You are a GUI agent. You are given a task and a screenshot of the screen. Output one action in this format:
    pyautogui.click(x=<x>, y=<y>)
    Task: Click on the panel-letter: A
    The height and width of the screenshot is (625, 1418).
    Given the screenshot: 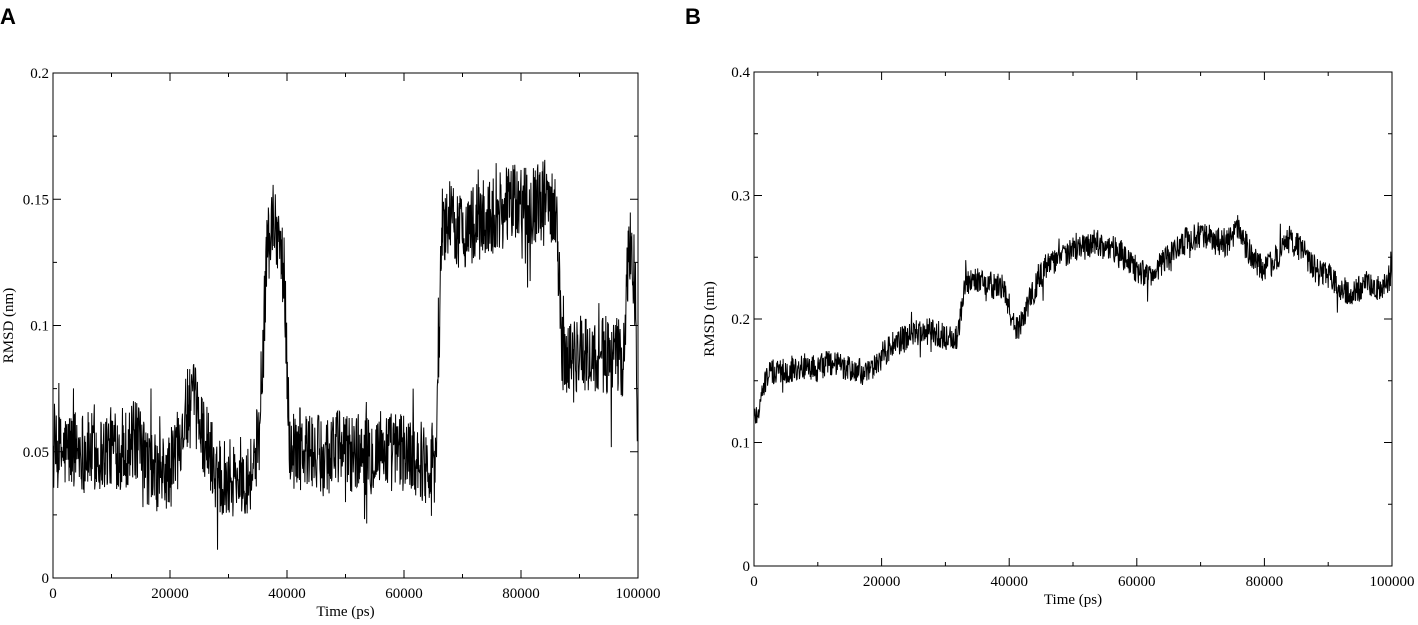 What is the action you would take?
    pyautogui.click(x=8, y=16)
    